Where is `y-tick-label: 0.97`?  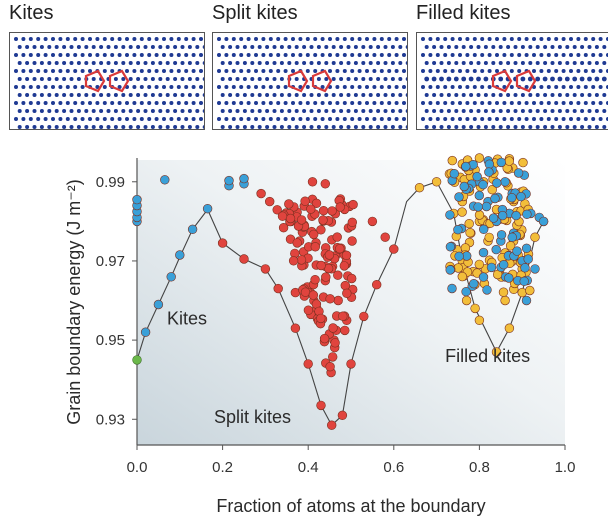 y-tick-label: 0.97 is located at coordinates (110, 261).